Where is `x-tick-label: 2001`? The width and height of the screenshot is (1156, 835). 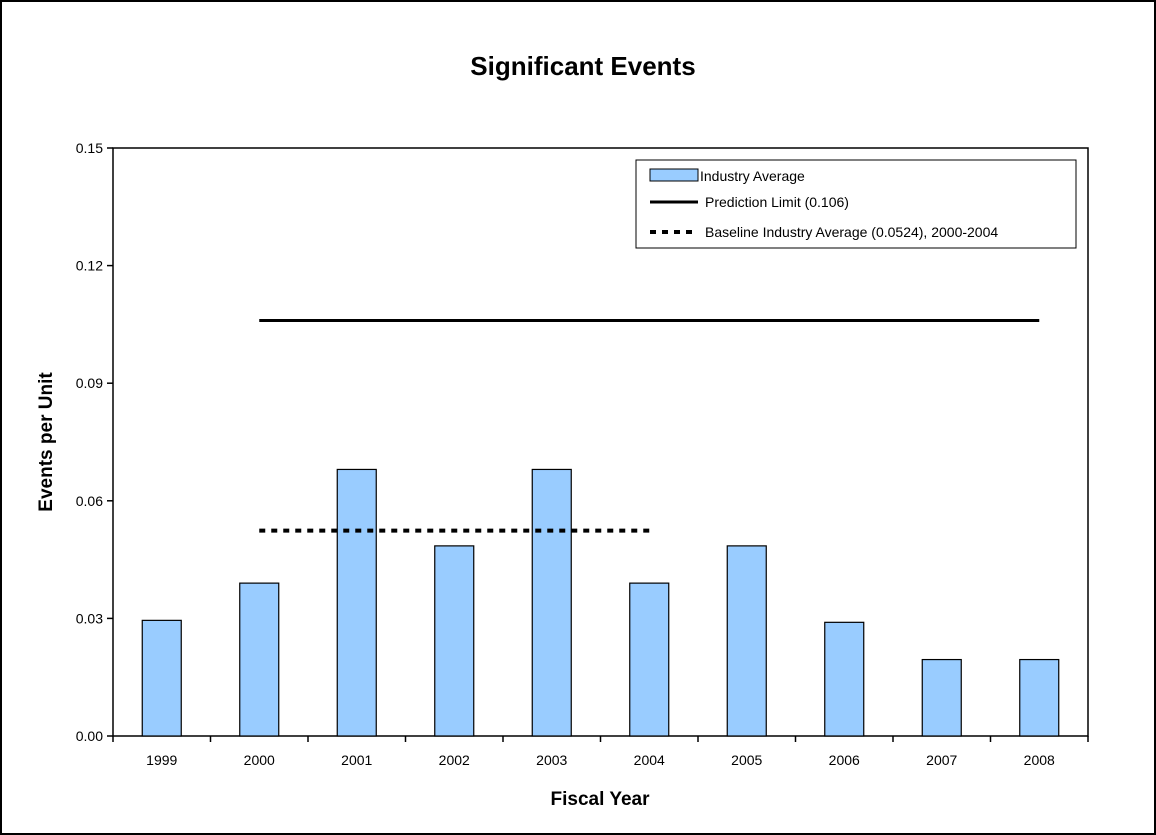
x-tick-label: 2001 is located at coordinates (356, 760).